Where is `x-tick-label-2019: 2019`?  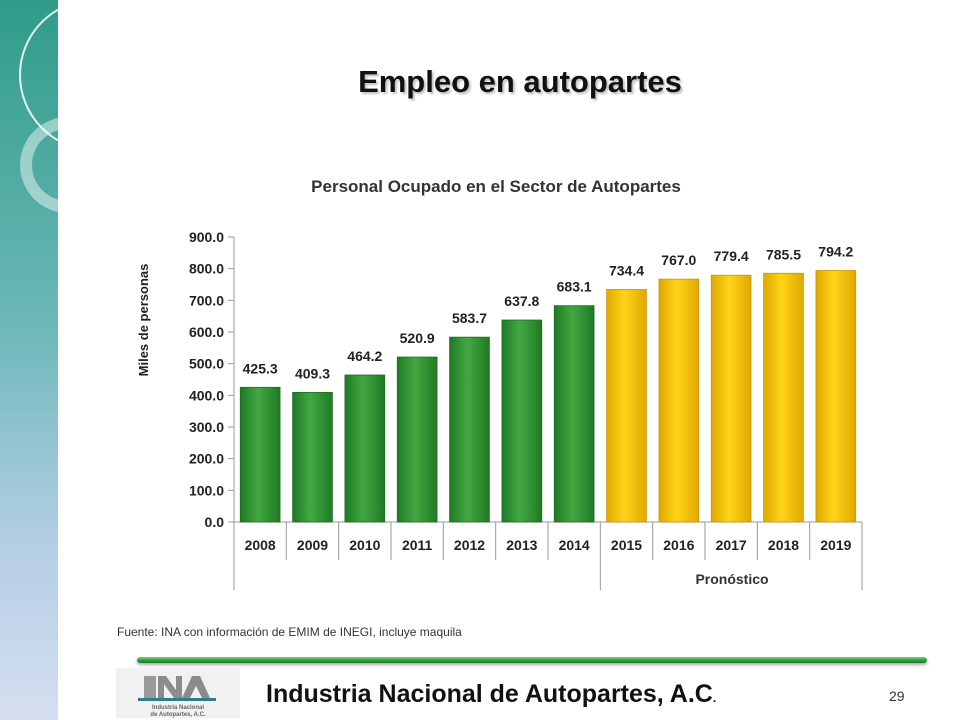
x-tick-label-2019: 2019 is located at coordinates (835, 545).